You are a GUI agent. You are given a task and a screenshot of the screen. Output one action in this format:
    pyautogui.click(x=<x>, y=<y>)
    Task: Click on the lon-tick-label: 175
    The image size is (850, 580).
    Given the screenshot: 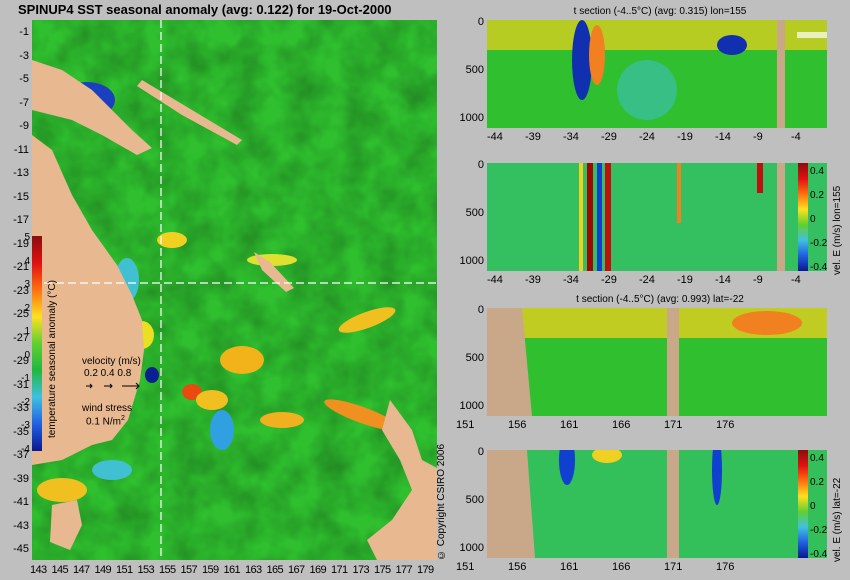 What is the action you would take?
    pyautogui.click(x=382, y=570)
    